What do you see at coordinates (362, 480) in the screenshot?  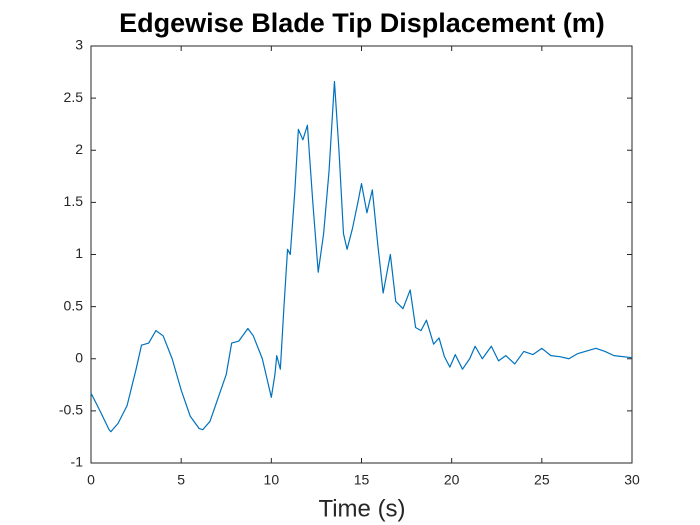 I see `x-tick-label: 15` at bounding box center [362, 480].